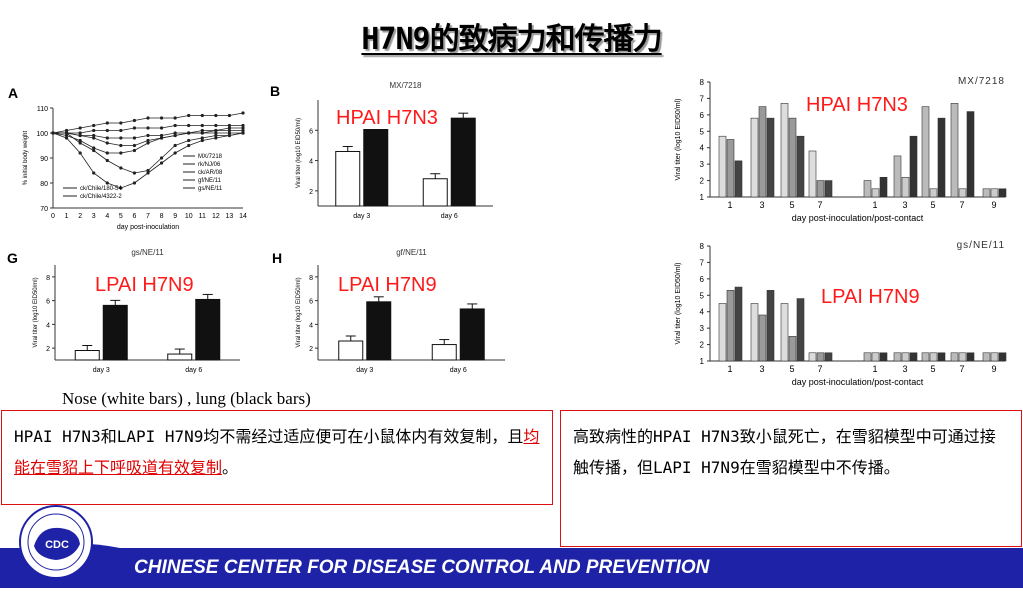 This screenshot has width=1023, height=592. I want to click on x-tick-label: 8, so click(162, 216).